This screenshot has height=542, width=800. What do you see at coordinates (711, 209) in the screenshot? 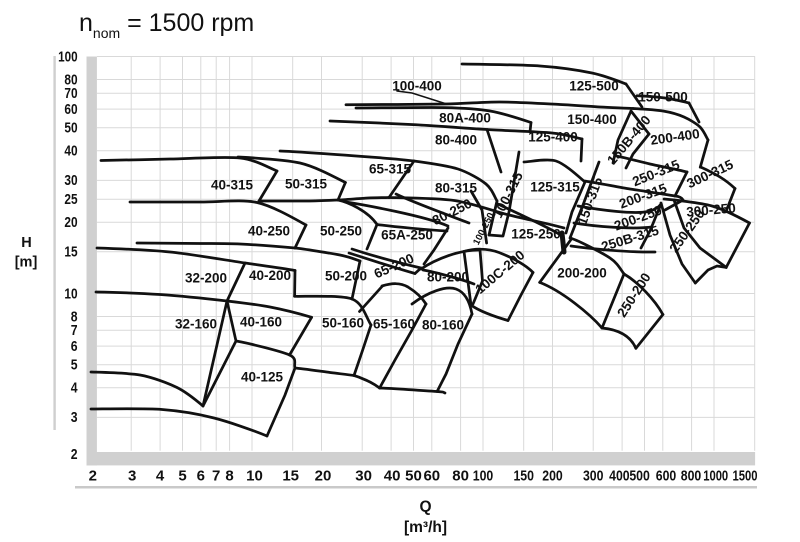
I see `svg-text: 300-250` at bounding box center [711, 209].